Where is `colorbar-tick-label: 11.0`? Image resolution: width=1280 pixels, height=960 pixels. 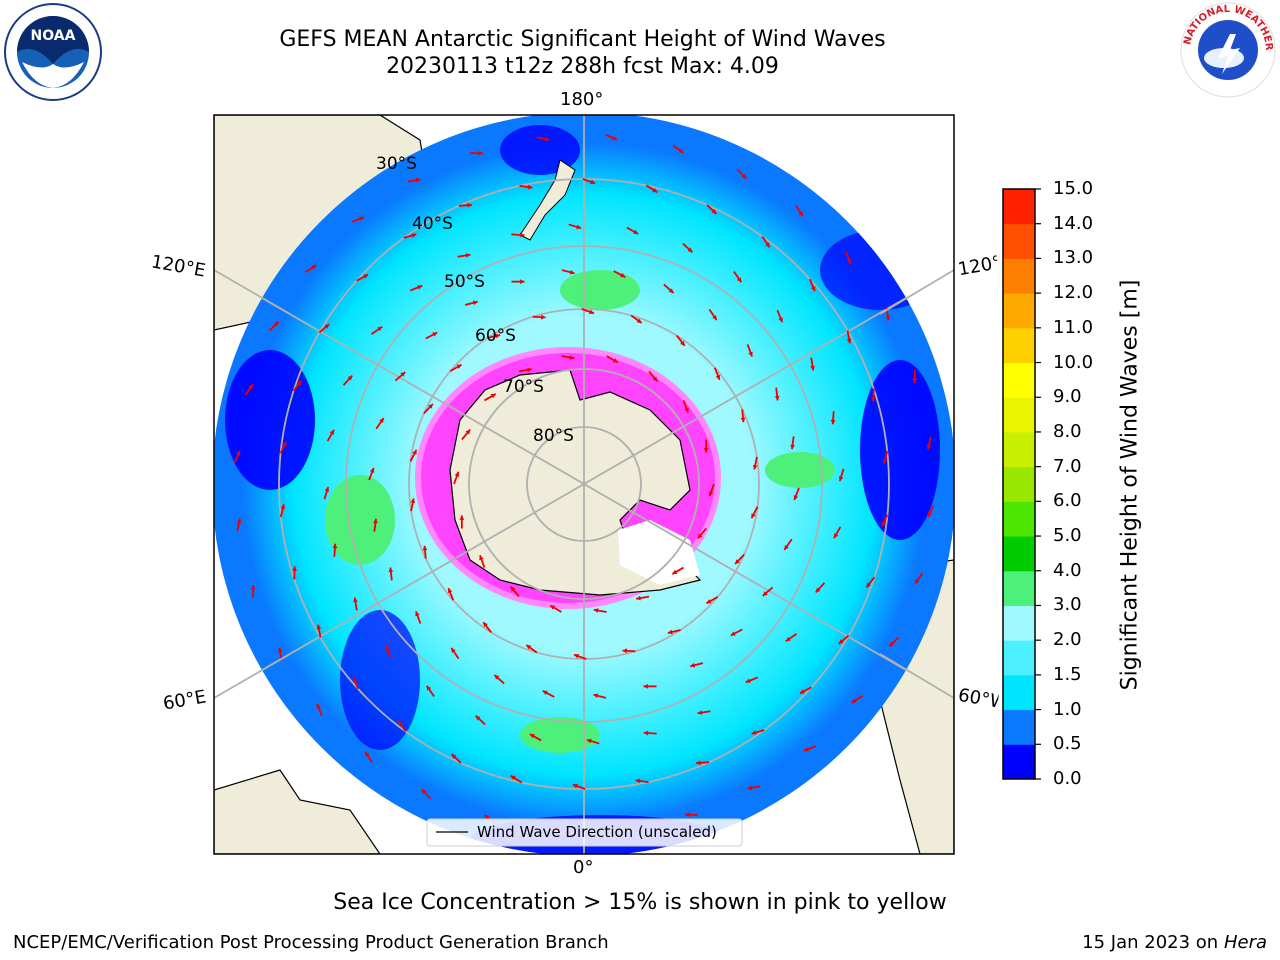
colorbar-tick-label: 11.0 is located at coordinates (1073, 327).